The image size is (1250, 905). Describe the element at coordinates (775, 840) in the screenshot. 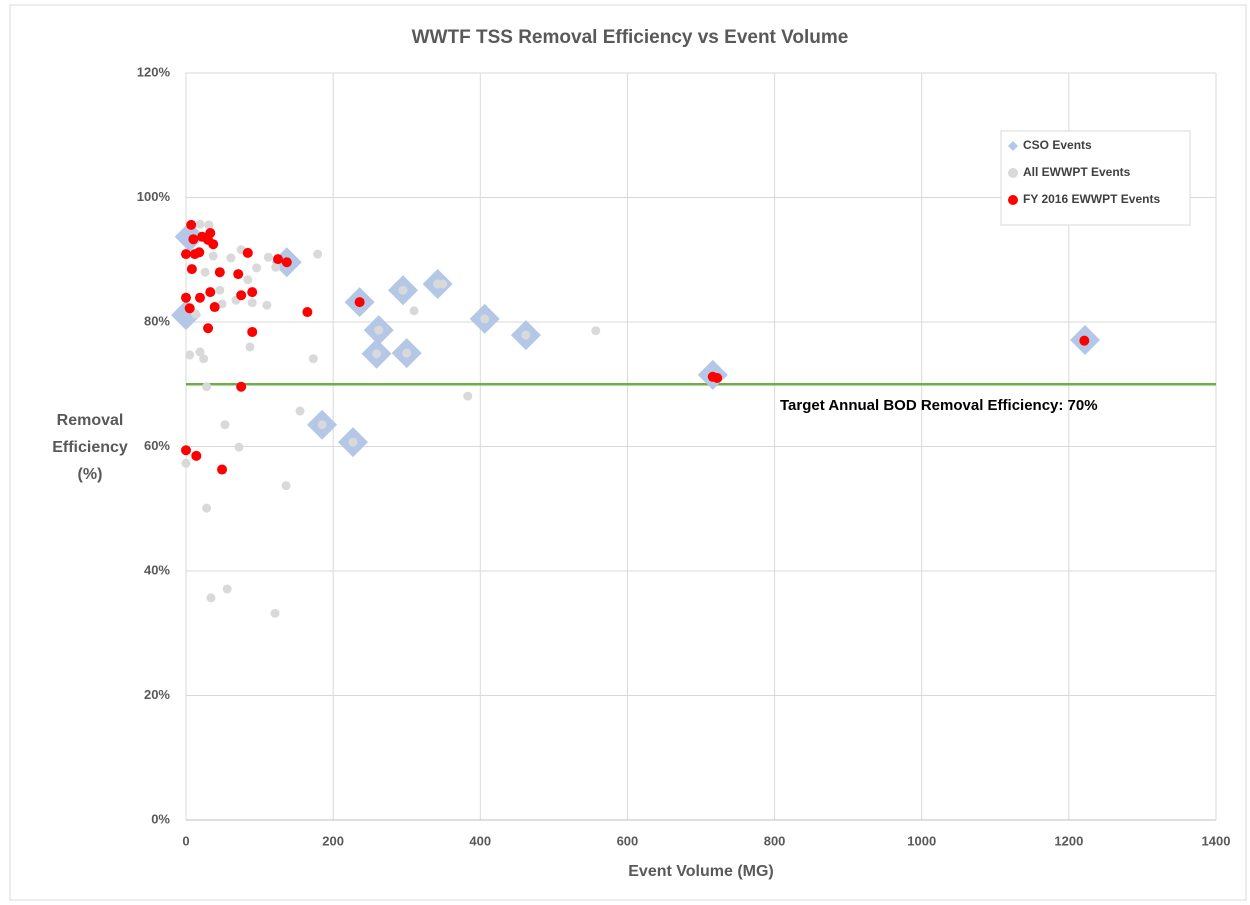

I see `x-tick-label: 800` at that location.